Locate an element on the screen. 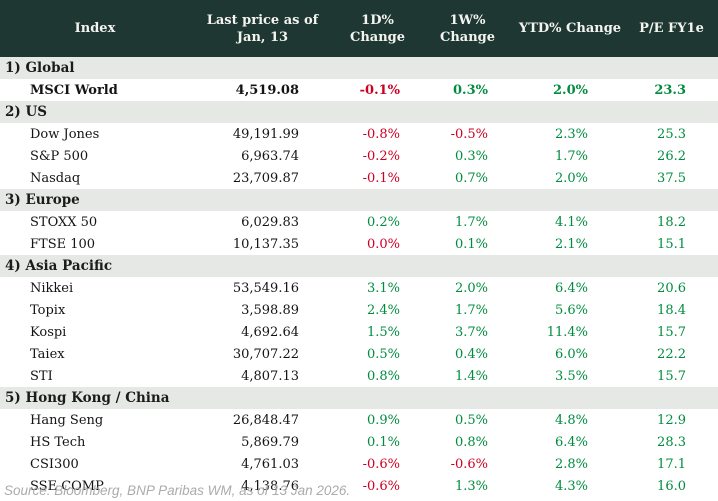  change-1d: 3.1% is located at coordinates (383, 288).